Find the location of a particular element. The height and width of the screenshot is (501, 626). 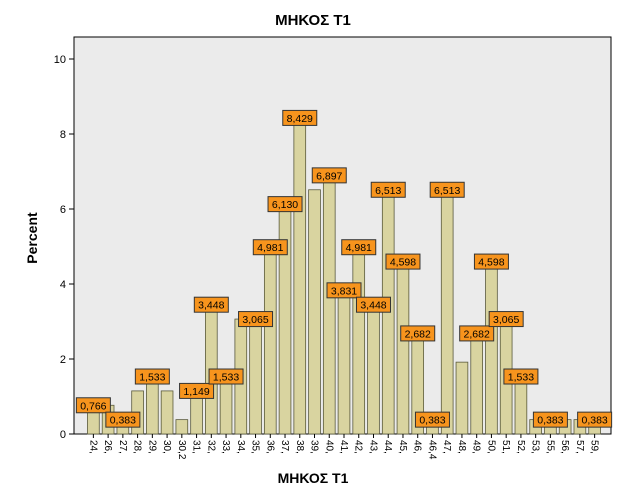

x-tick-label: 34, is located at coordinates (240, 447).